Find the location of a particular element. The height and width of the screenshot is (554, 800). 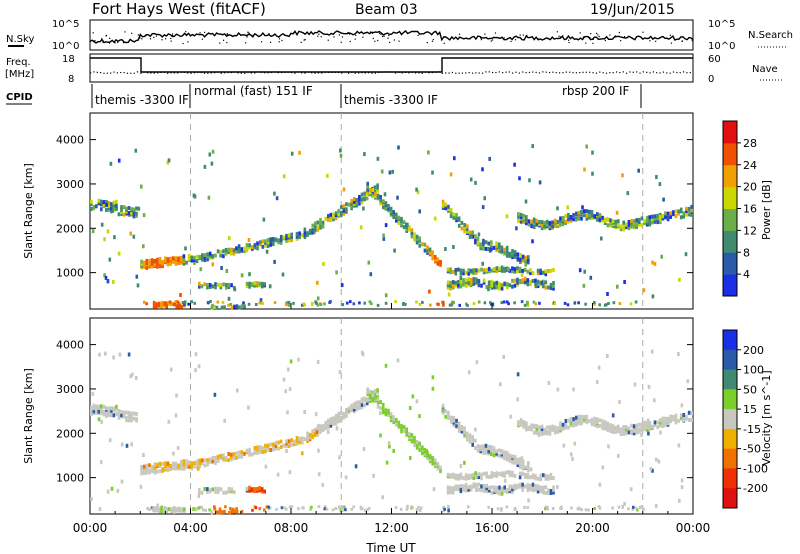

colorbar-swatch is located at coordinates (730, 154).